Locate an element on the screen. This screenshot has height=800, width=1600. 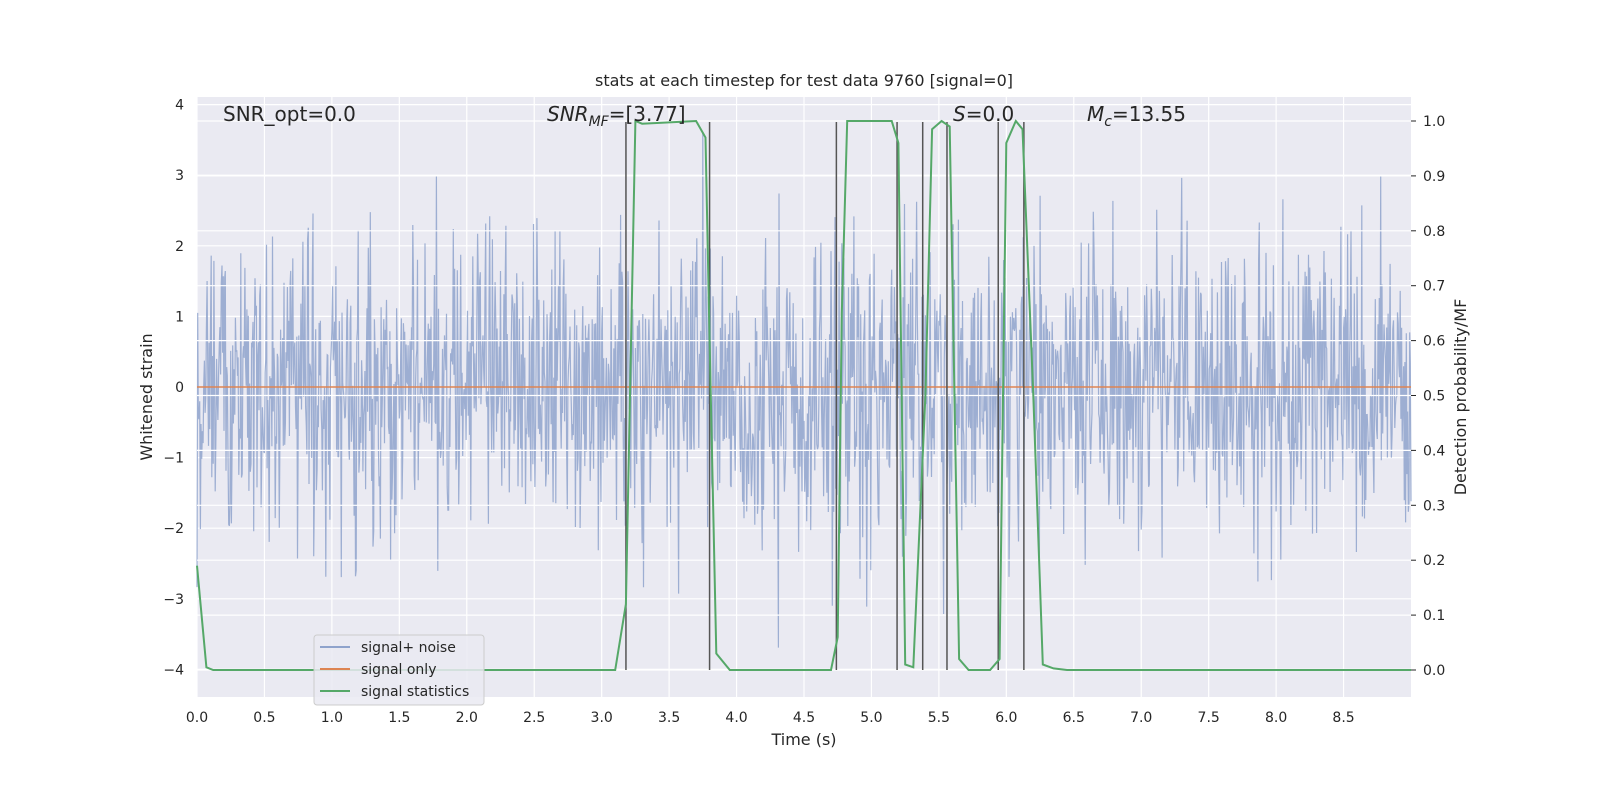
s-value: =0.0 is located at coordinates (990, 114).